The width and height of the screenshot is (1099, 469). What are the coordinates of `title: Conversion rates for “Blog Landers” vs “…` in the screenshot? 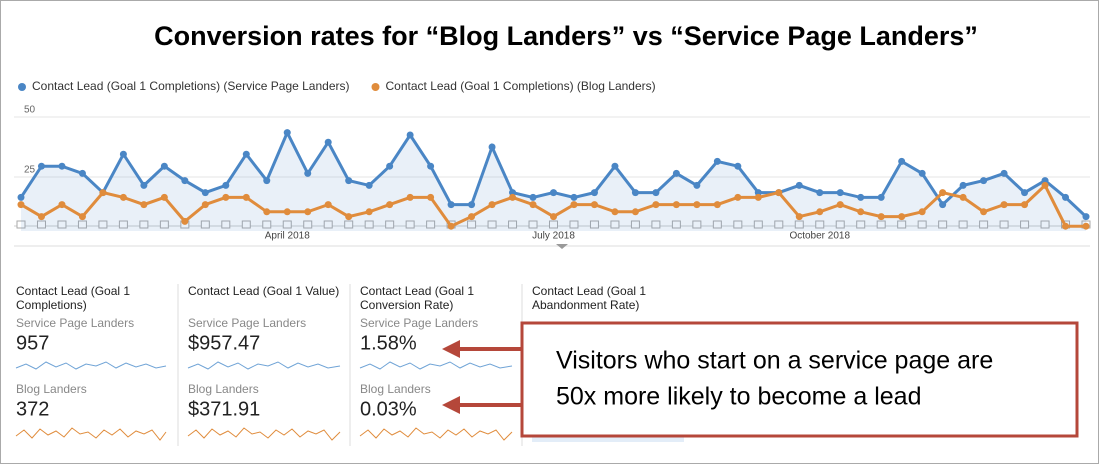 It's located at (566, 36).